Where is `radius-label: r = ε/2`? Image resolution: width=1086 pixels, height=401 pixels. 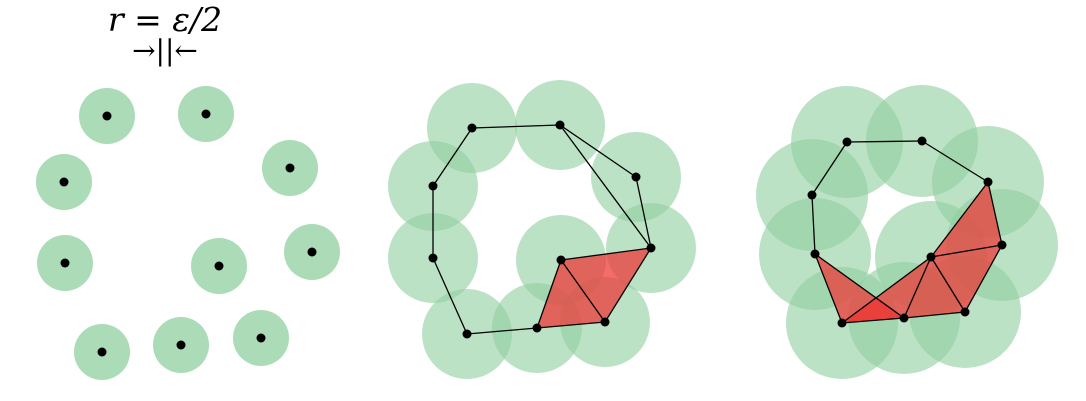 radius-label: r = ε/2 is located at coordinates (165, 19).